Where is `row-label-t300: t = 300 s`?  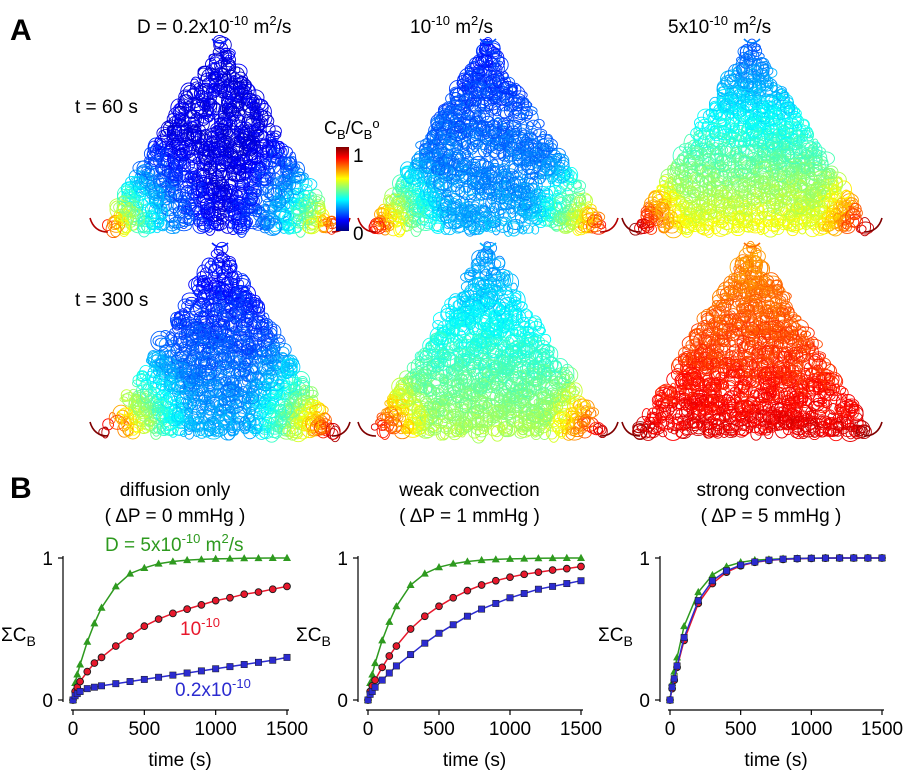 row-label-t300: t = 300 s is located at coordinates (111, 300).